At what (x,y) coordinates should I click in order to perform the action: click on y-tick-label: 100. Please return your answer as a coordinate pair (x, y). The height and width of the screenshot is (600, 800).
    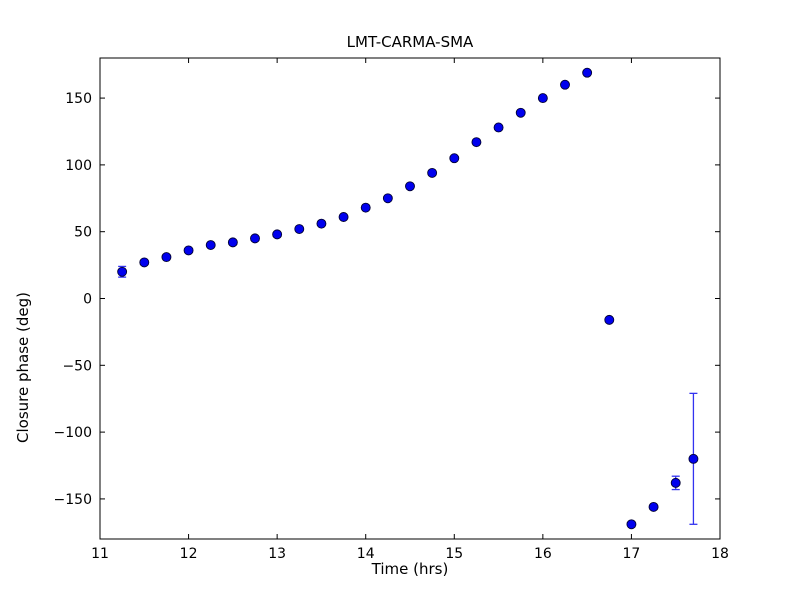
    Looking at the image, I should click on (78, 166).